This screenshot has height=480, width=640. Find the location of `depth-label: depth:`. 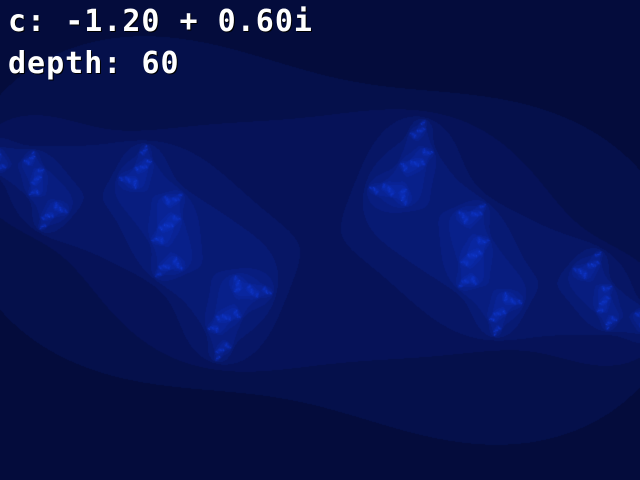

depth-label: depth: is located at coordinates (65, 63).